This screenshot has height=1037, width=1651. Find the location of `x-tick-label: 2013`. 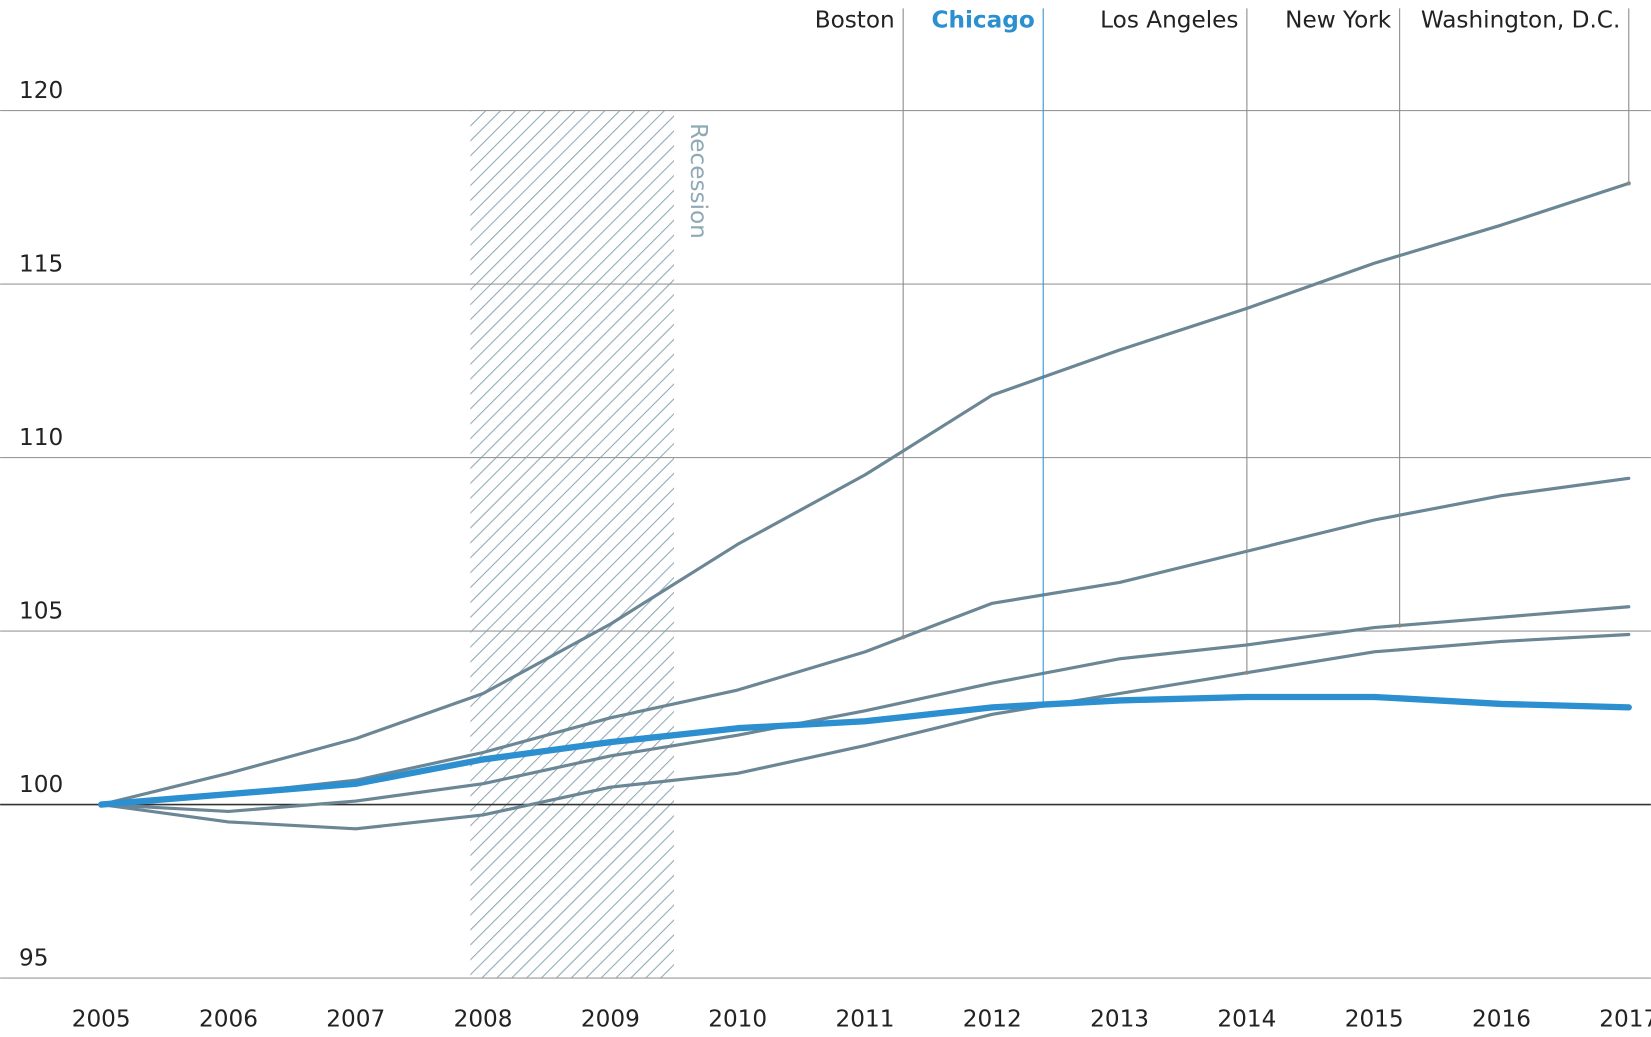

x-tick-label: 2013 is located at coordinates (1119, 1019).